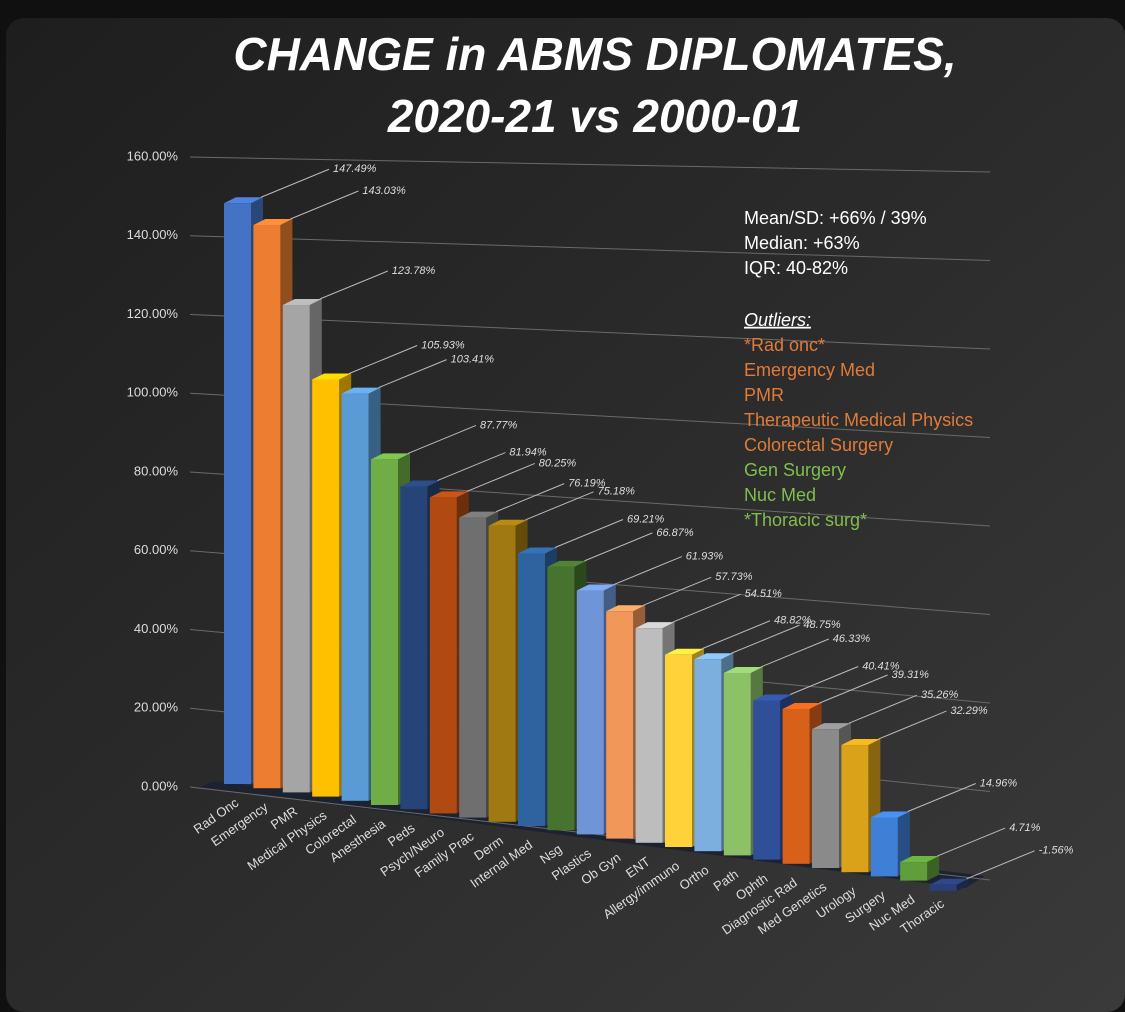  What do you see at coordinates (617, 492) in the screenshot?
I see `value-label: 75.18%` at bounding box center [617, 492].